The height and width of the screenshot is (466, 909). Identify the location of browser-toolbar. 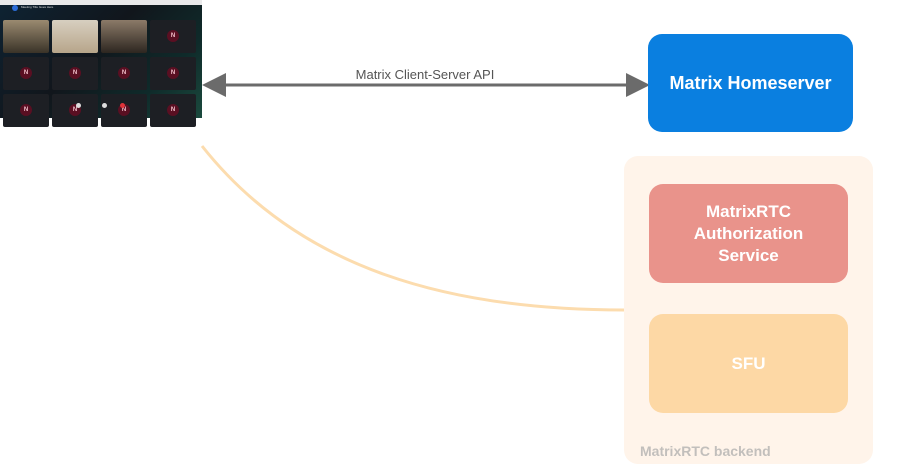
(101, 2).